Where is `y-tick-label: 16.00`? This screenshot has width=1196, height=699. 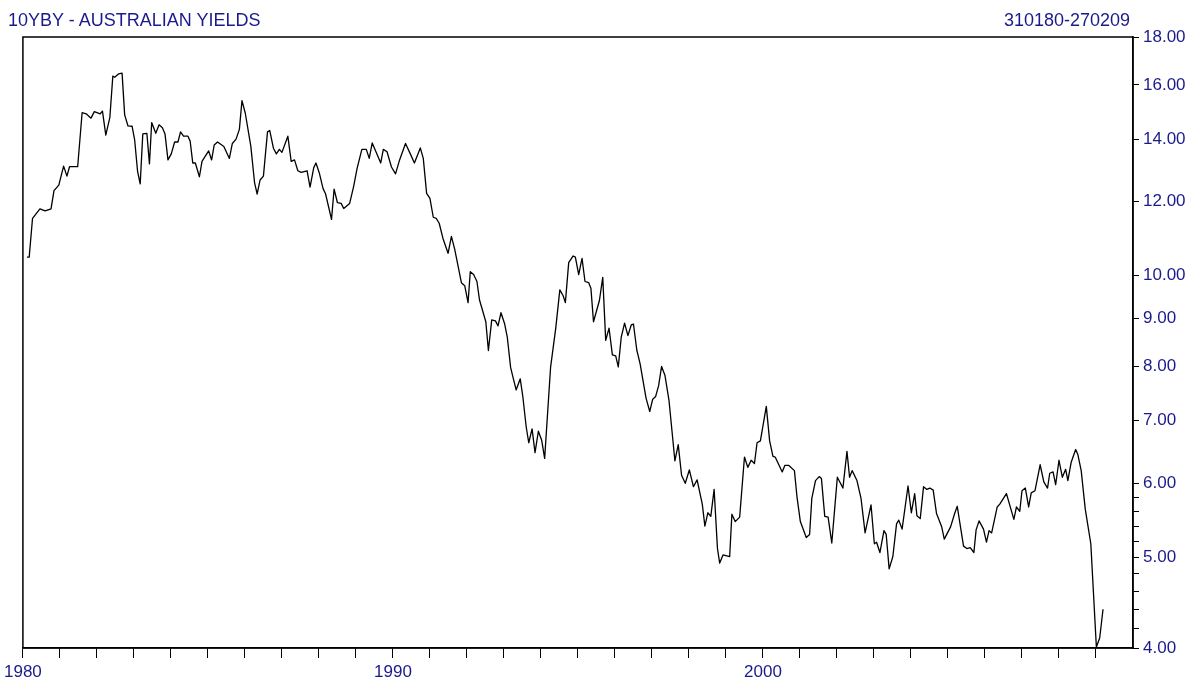 y-tick-label: 16.00 is located at coordinates (1164, 84).